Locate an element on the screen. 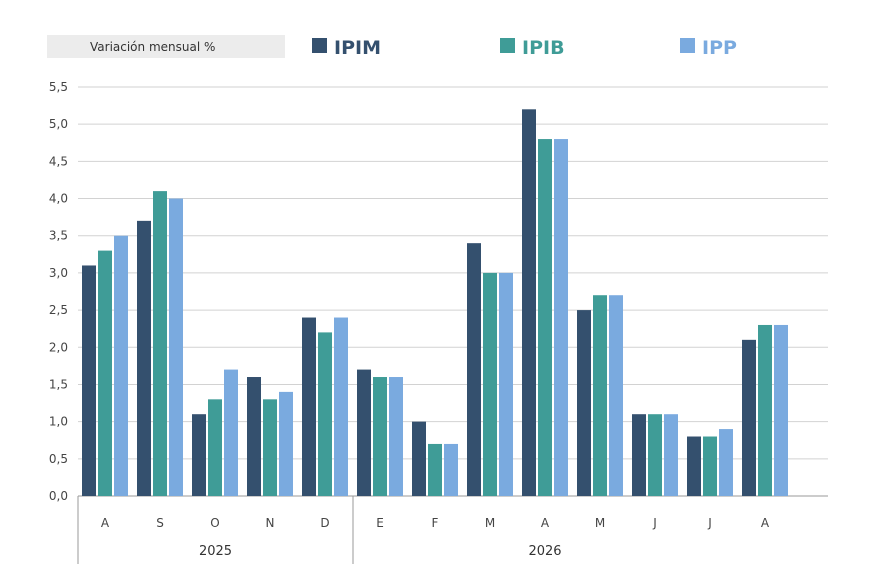  legend-swatch-ipib is located at coordinates (507, 45).